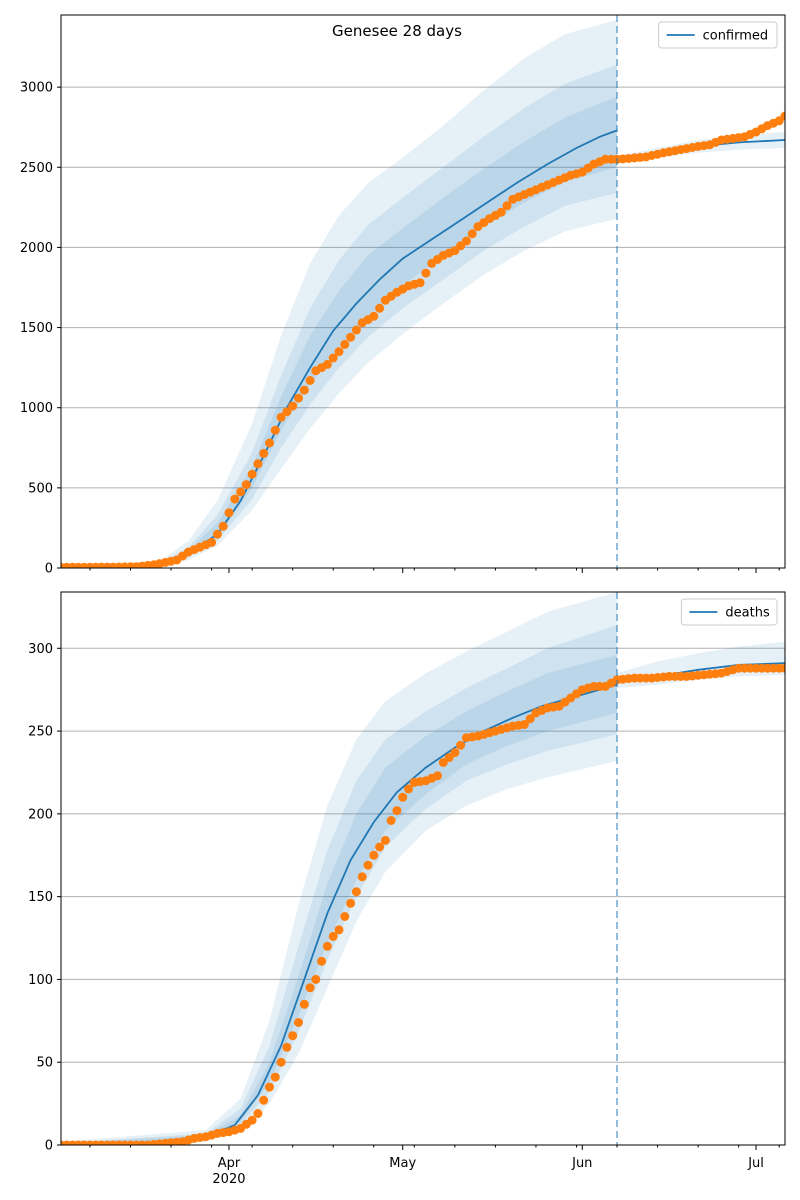 The height and width of the screenshot is (1200, 800). I want to click on y-tick-label: 150, so click(40, 897).